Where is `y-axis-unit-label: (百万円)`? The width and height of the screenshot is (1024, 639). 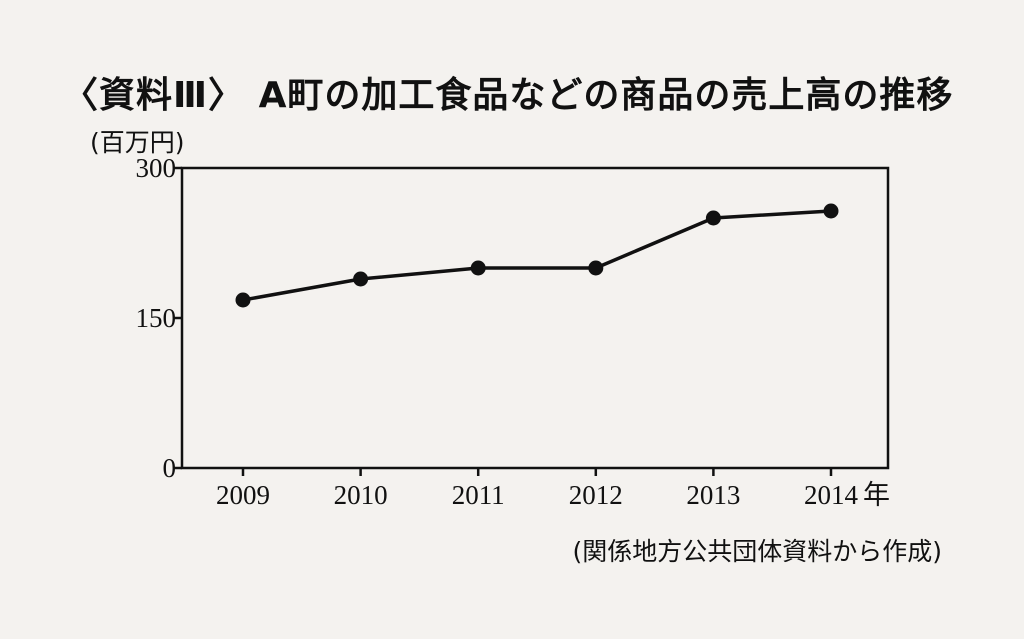 y-axis-unit-label: (百万円) is located at coordinates (137, 142).